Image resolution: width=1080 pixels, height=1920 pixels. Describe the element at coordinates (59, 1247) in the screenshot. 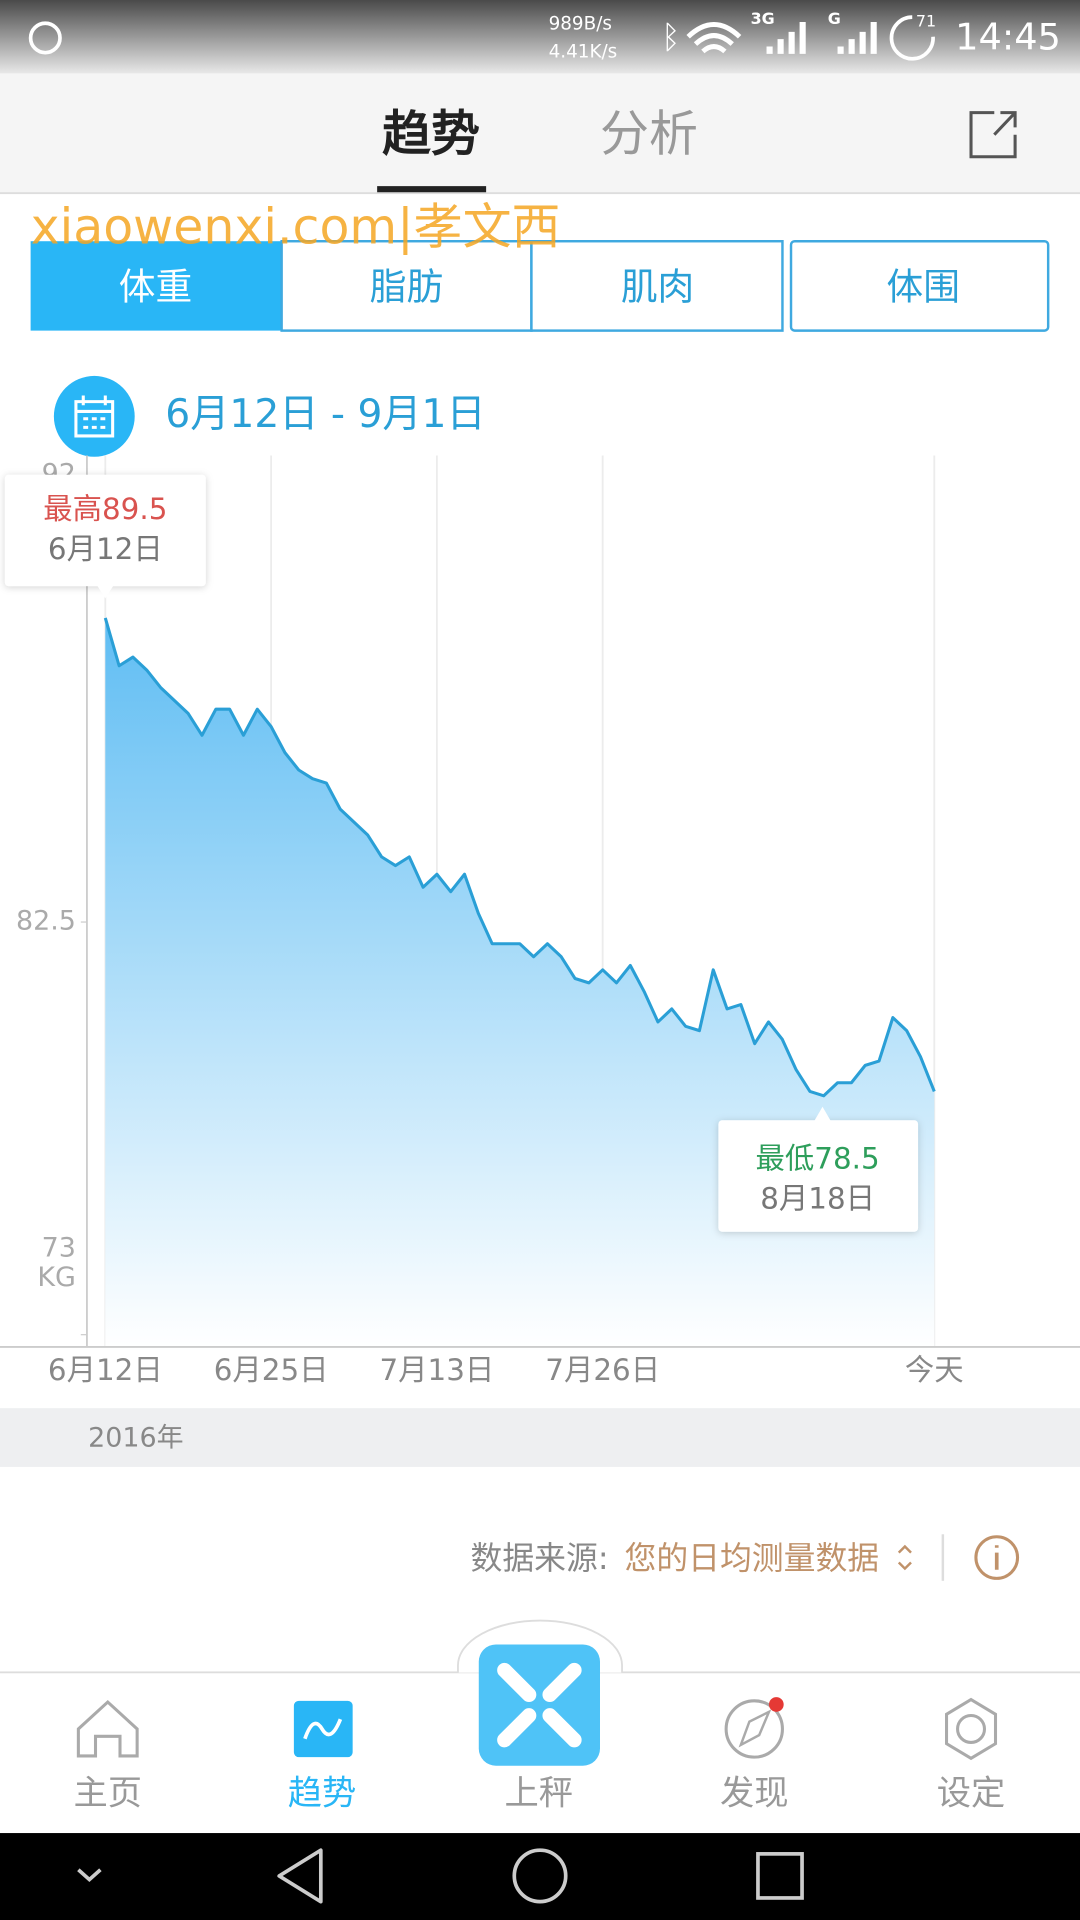

I see `y-tick-label: 73` at that location.